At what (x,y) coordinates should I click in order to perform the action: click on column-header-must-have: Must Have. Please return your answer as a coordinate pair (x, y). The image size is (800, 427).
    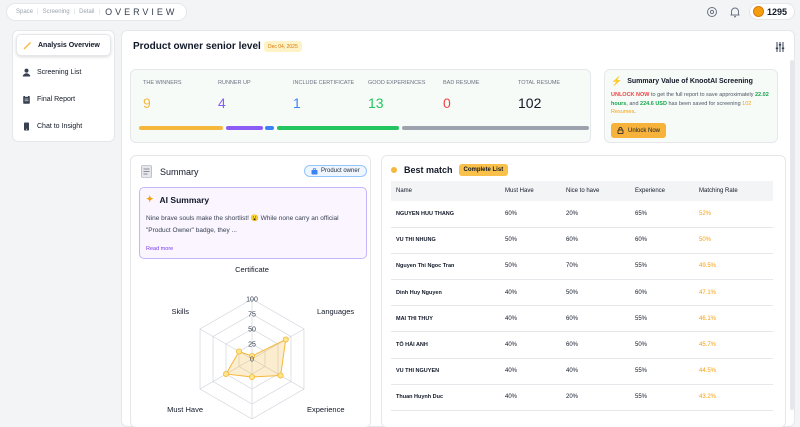
    Looking at the image, I should click on (530, 191).